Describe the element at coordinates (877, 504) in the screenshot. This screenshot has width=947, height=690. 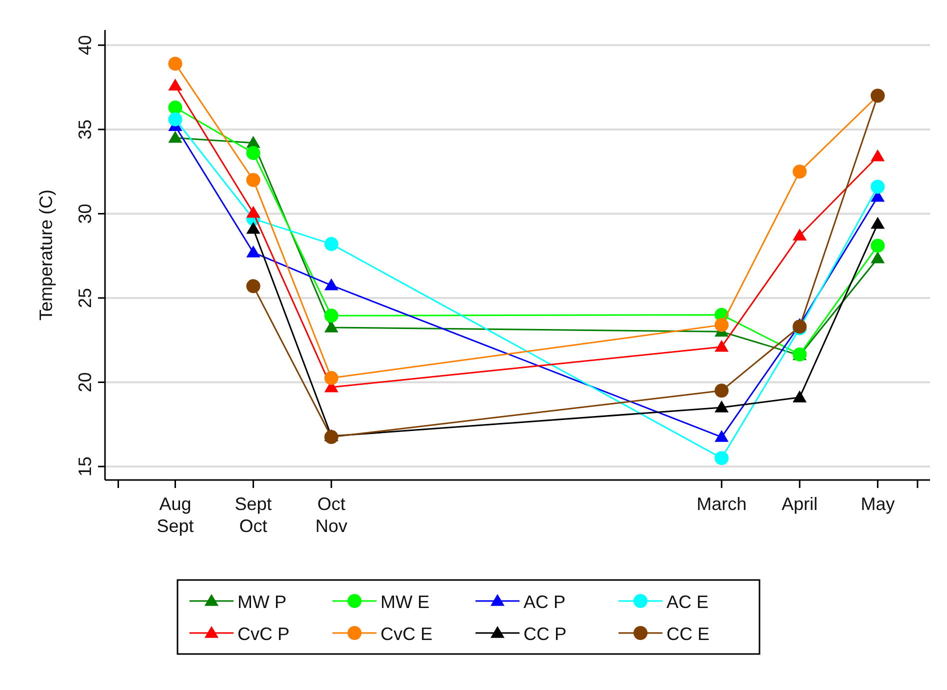
I see `x-tick-label: May` at that location.